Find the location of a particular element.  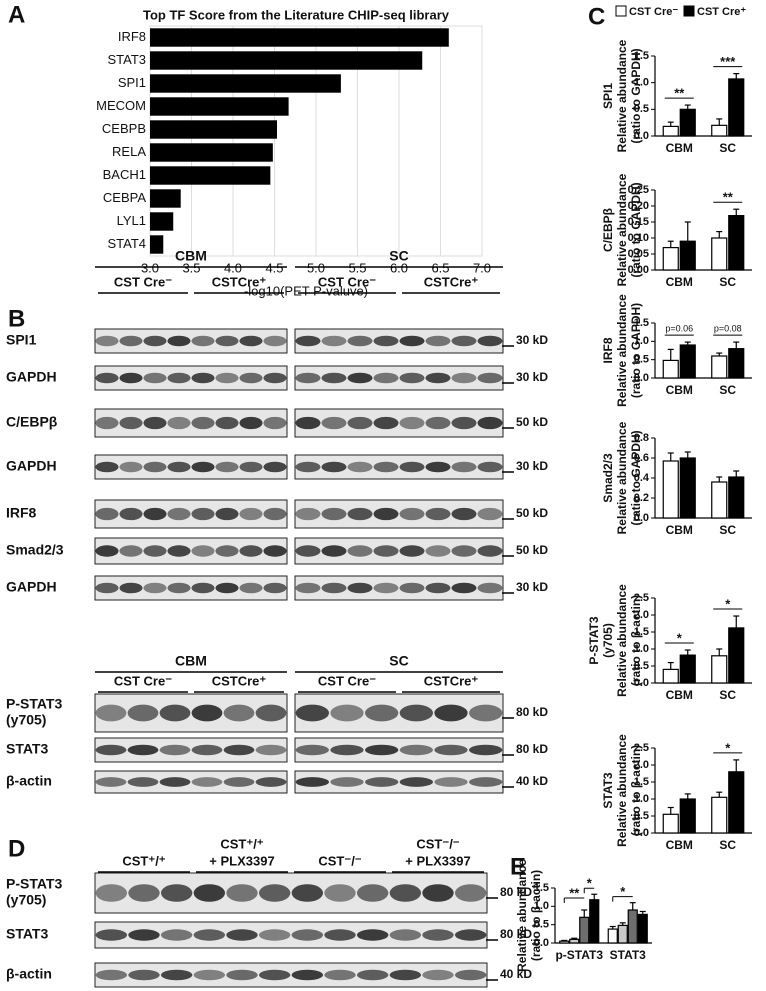

y-tick-label: 0.15 is located at coordinates (638, 222).